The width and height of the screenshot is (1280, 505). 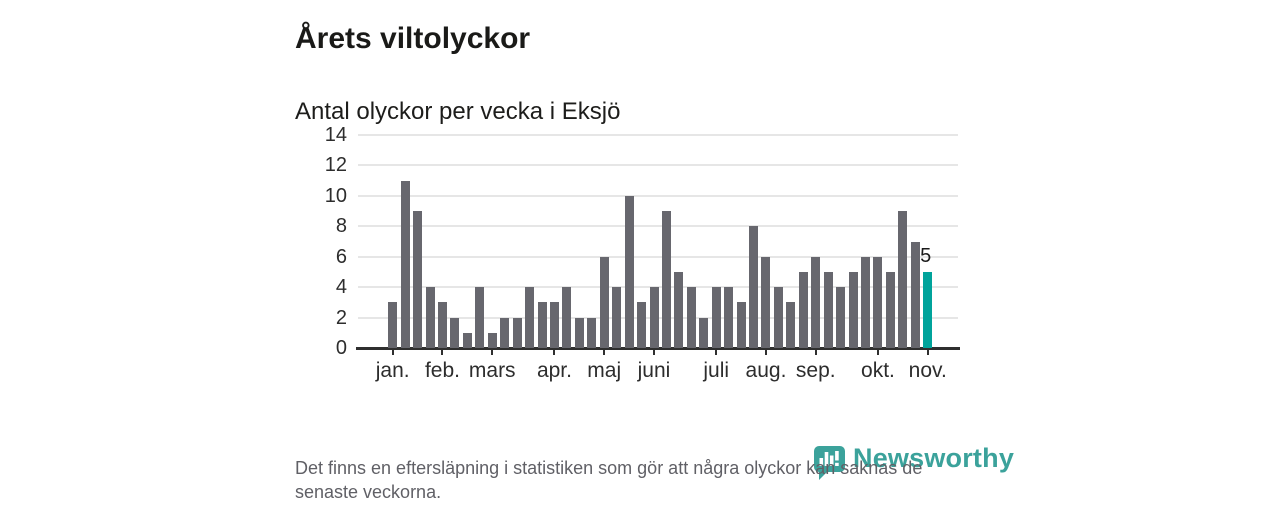 I want to click on chart-title: Årets viltolyckor, so click(x=413, y=39).